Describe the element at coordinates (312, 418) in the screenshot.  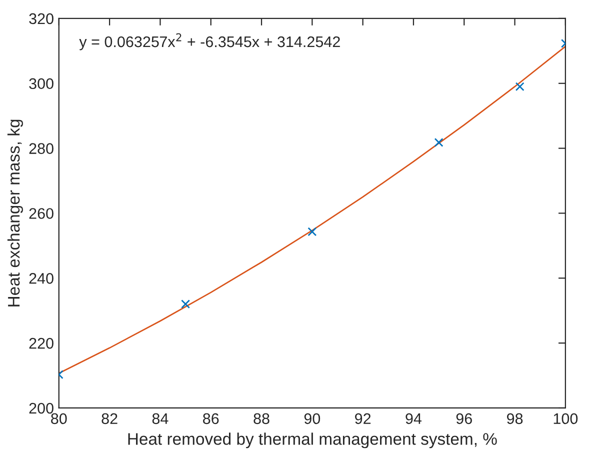
I see `x-tick-label: 90` at that location.